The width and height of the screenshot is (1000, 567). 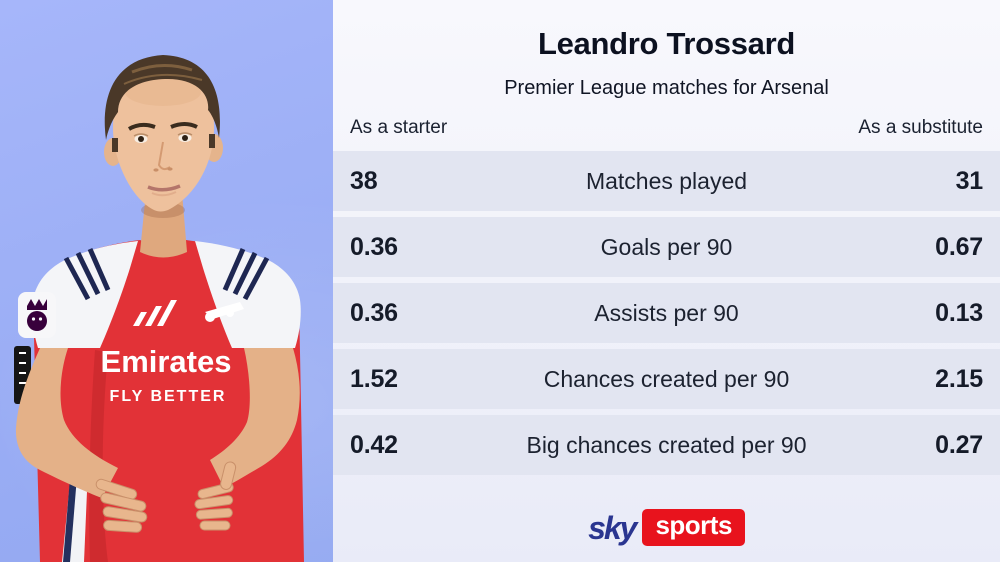 I want to click on shirt-shading, so click(x=98, y=456).